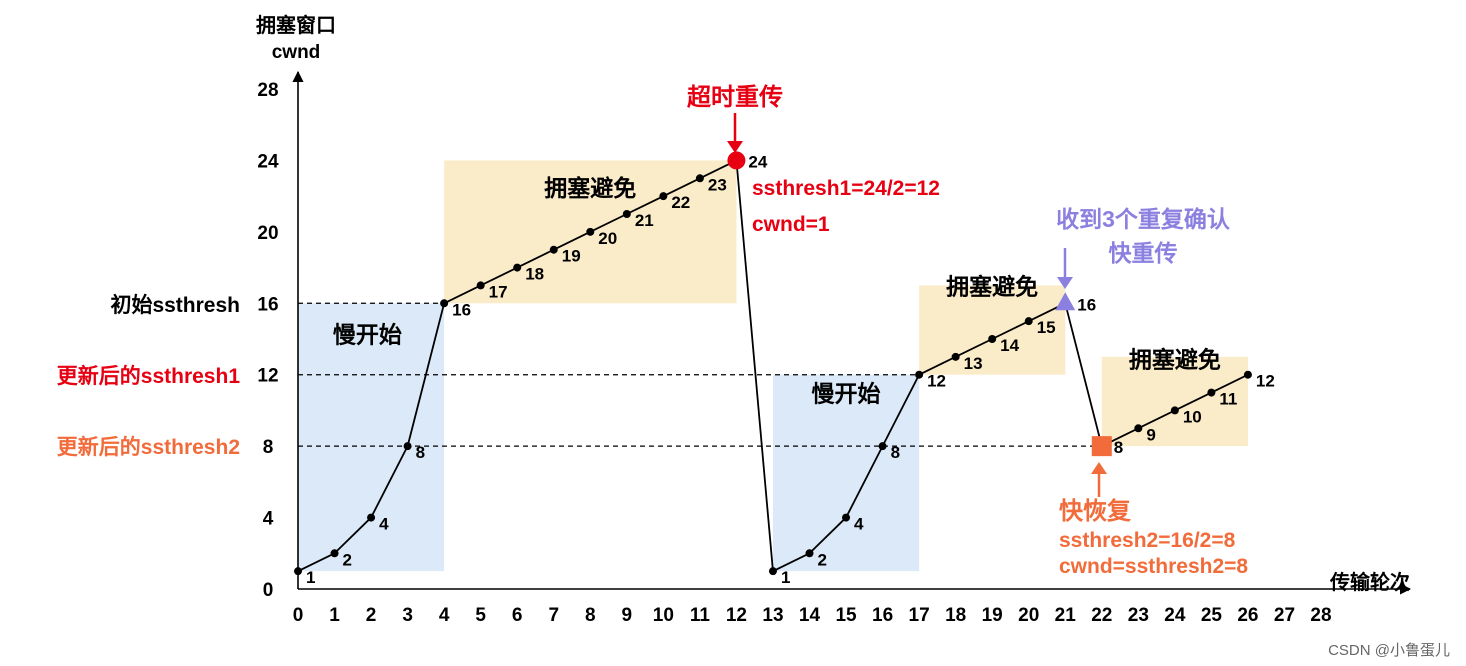 The height and width of the screenshot is (666, 1466). I want to click on point-label: 8, so click(420, 452).